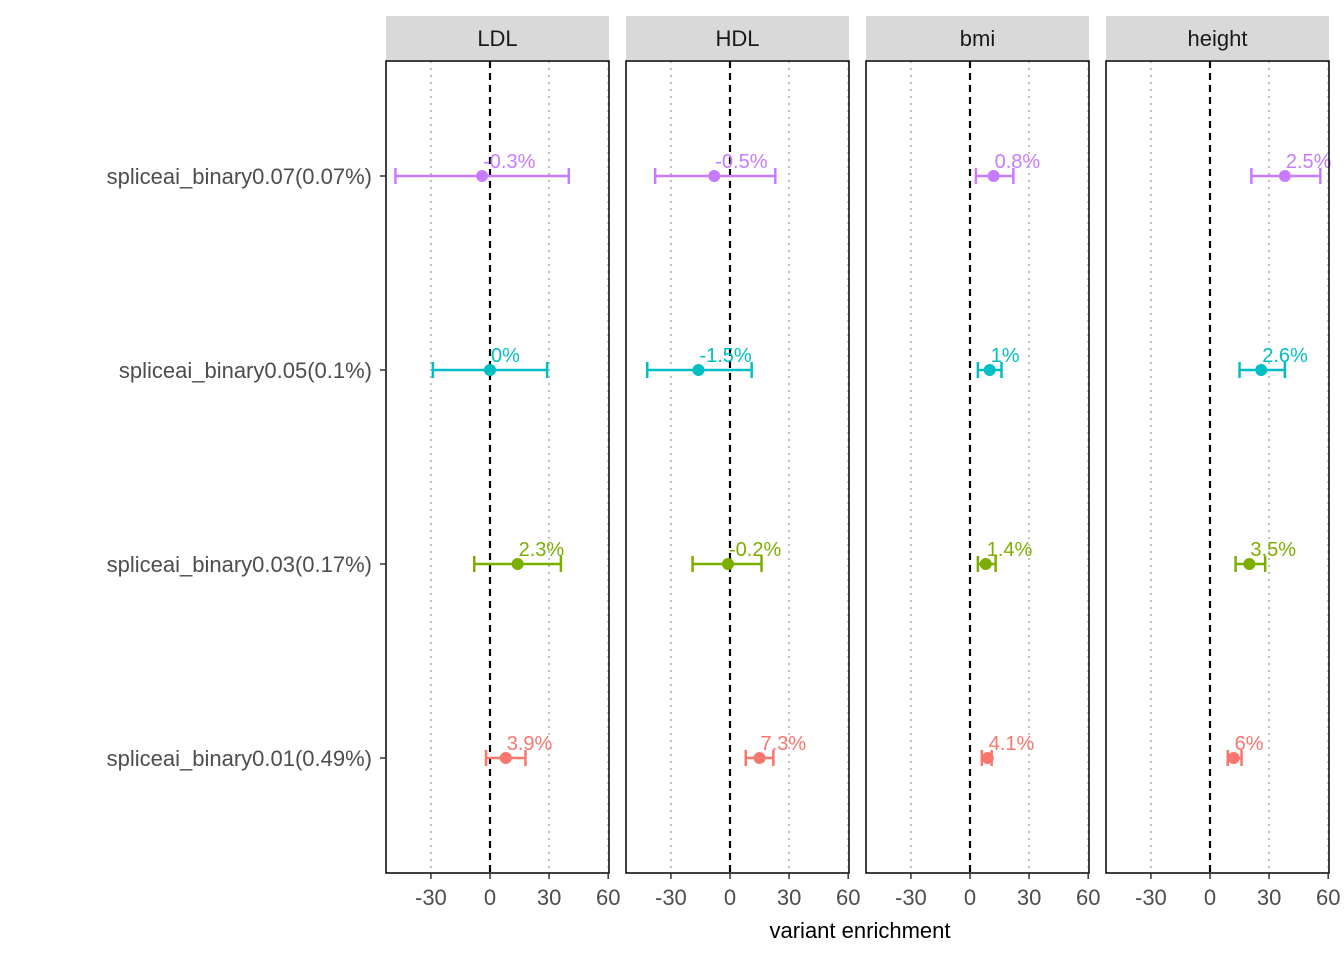 The image size is (1344, 960). I want to click on data-point-group: 6%, so click(1245, 749).